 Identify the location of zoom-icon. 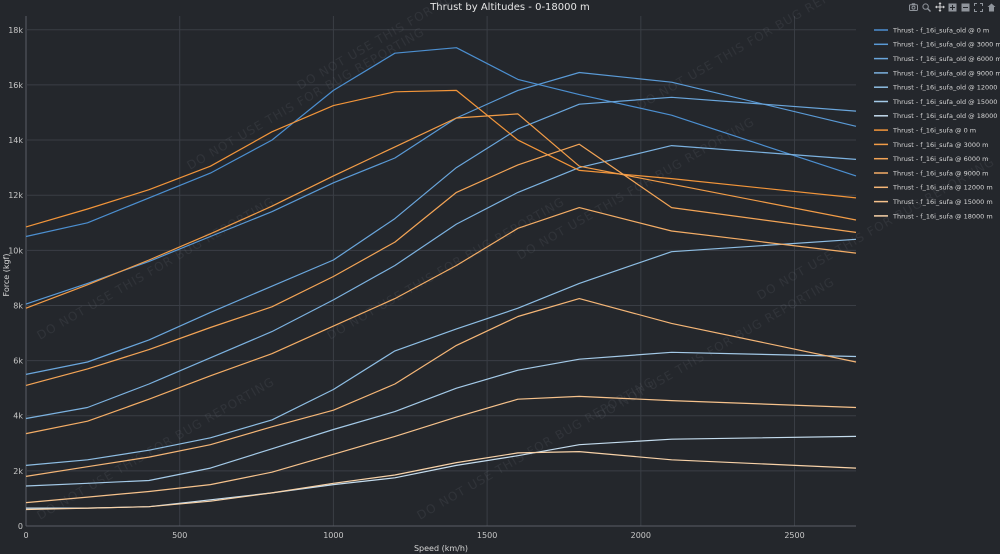
(926, 7).